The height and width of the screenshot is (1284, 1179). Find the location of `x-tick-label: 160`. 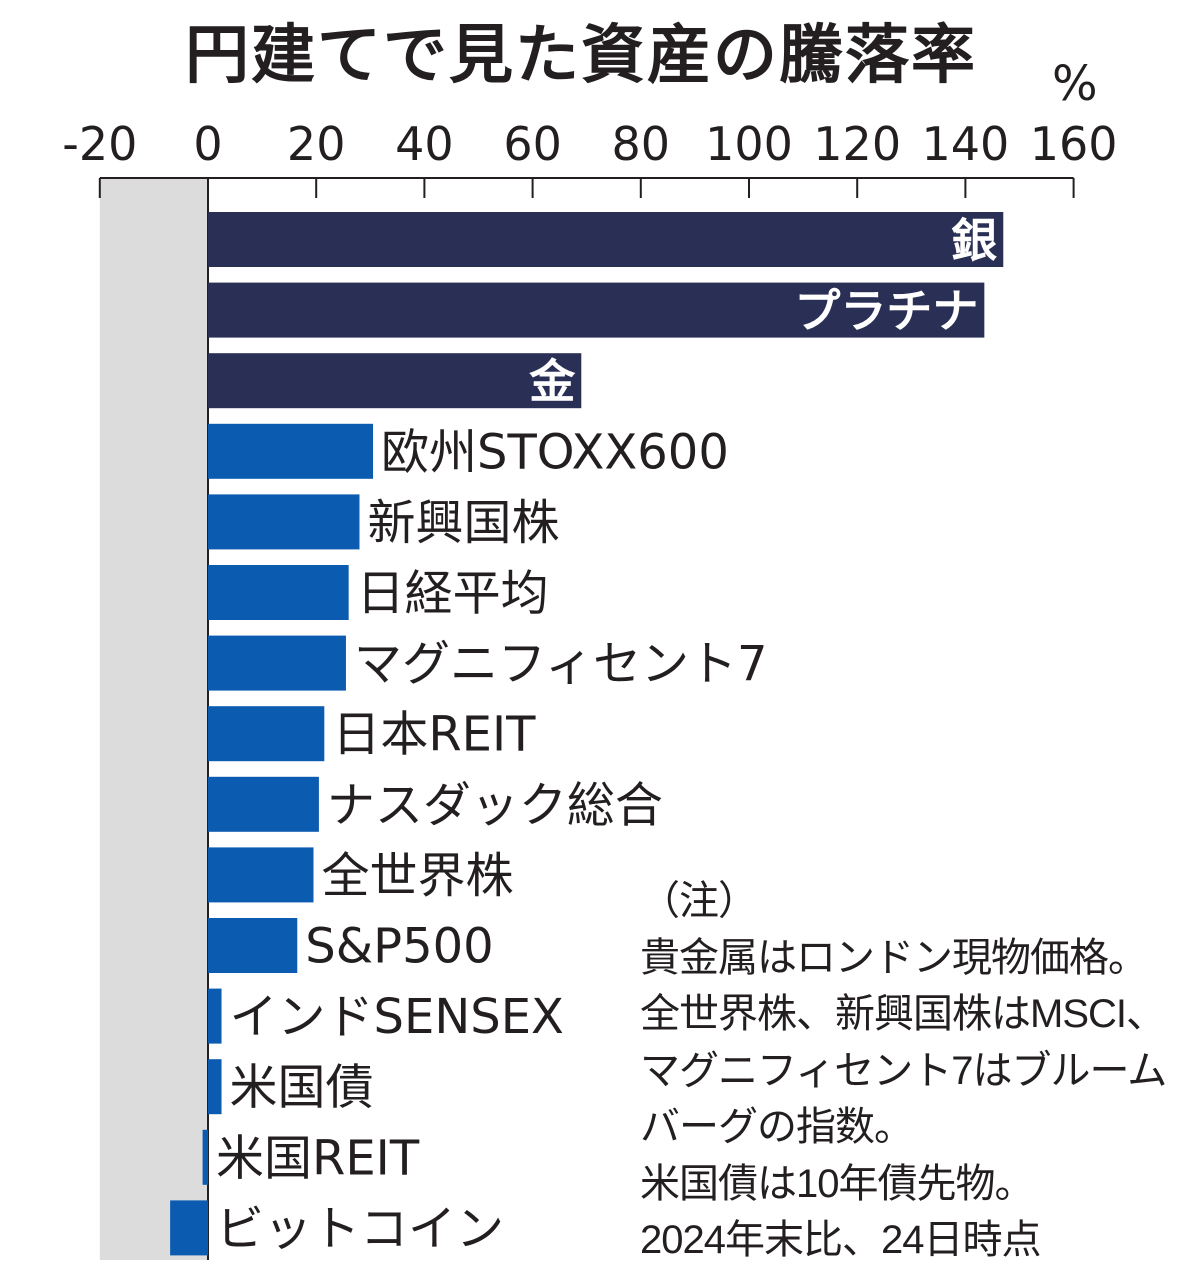

x-tick-label: 160 is located at coordinates (1074, 144).